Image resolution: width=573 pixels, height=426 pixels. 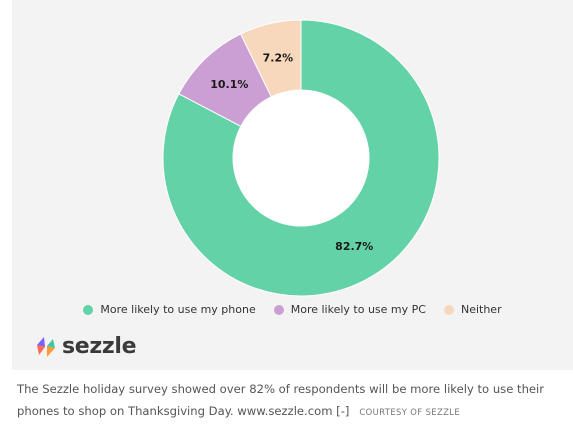 What do you see at coordinates (354, 246) in the screenshot?
I see `slice-label-phone: 82.7%` at bounding box center [354, 246].